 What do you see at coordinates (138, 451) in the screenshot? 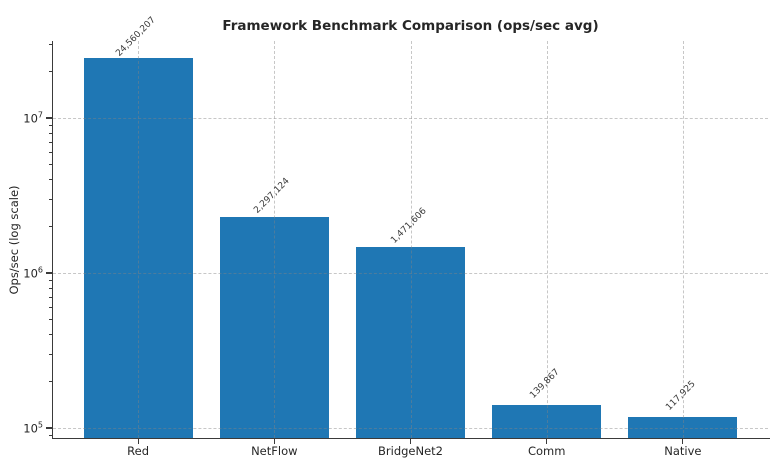
I see `x-tick-label-red: Red` at bounding box center [138, 451].